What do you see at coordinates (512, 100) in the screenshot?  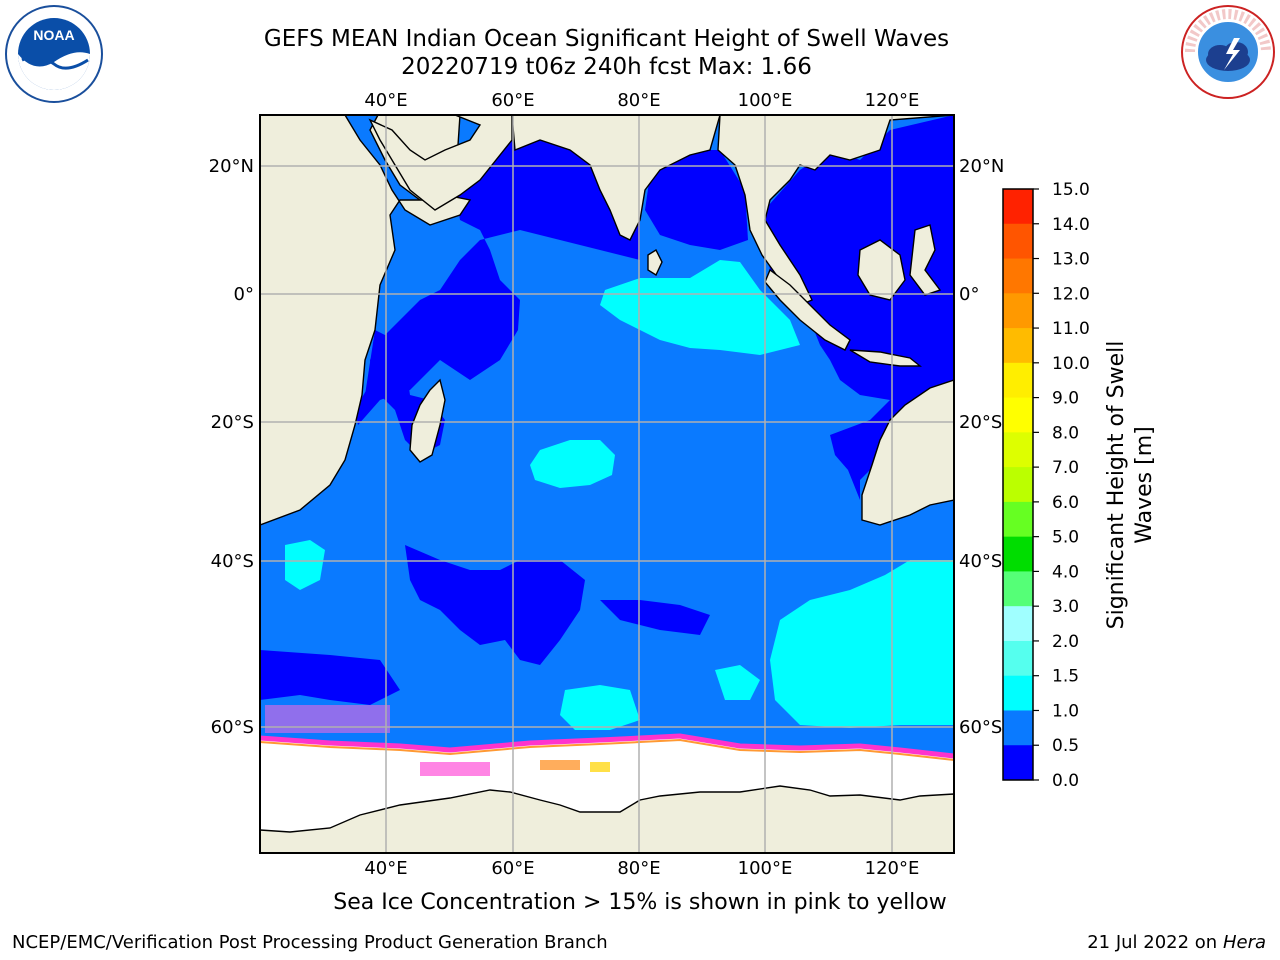 I see `top-lon-label: 60°E` at bounding box center [512, 100].